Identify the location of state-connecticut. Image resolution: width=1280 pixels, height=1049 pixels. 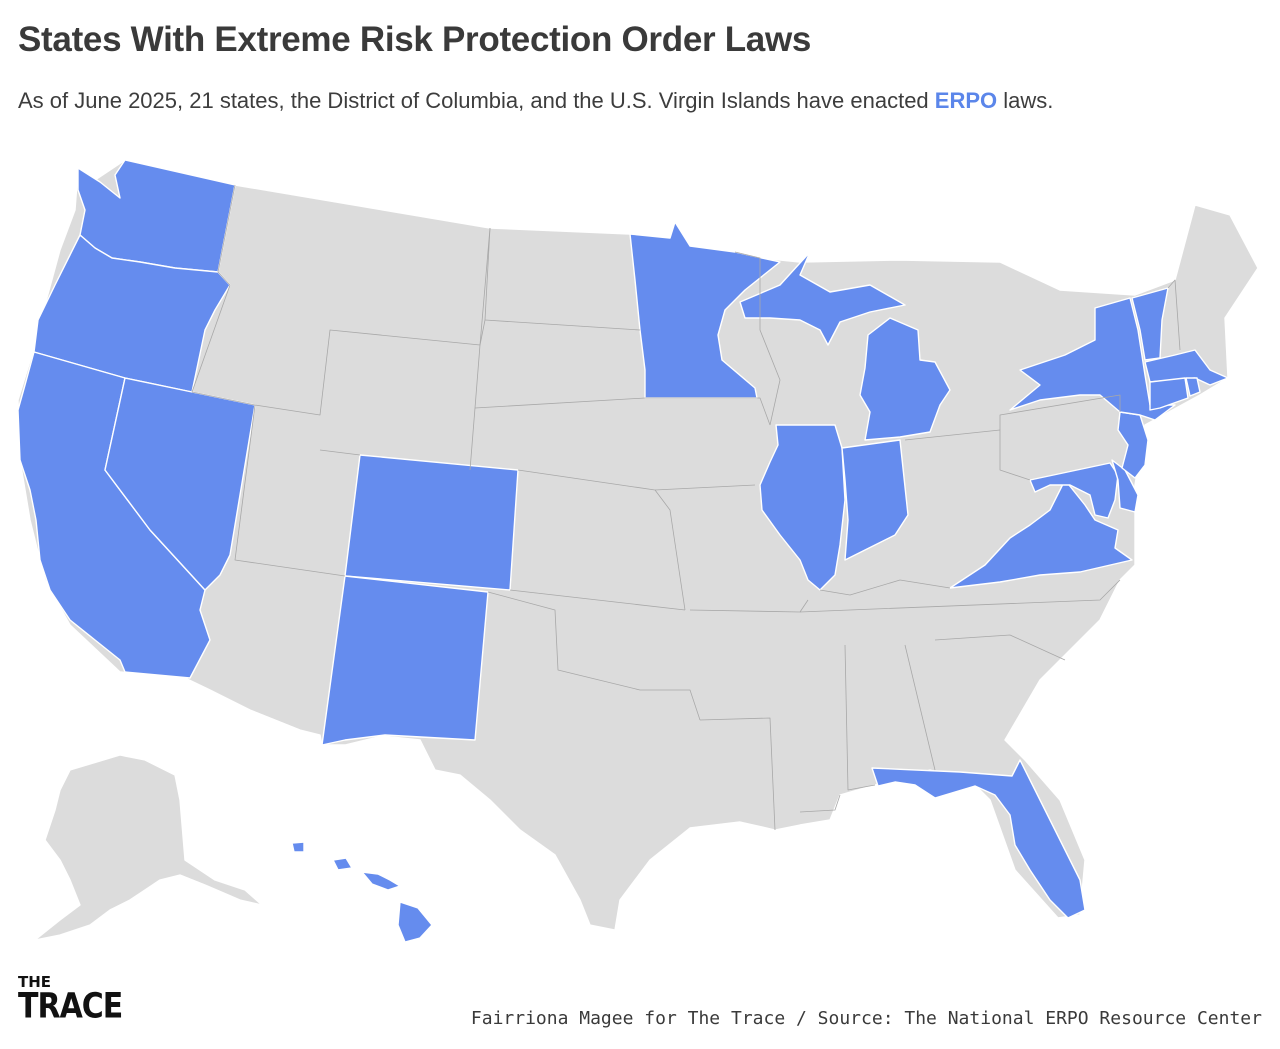
(1169, 394).